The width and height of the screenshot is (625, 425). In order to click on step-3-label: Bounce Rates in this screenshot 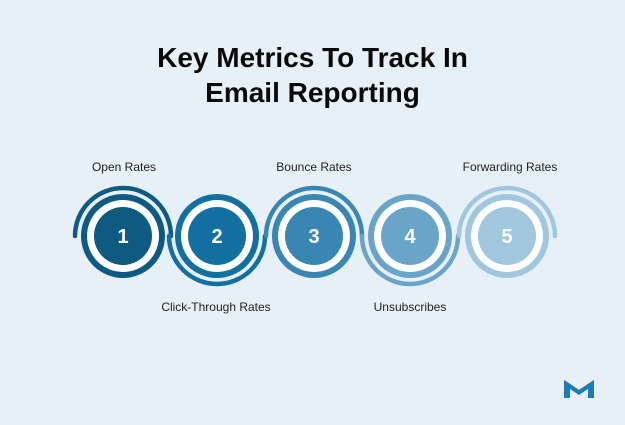, I will do `click(314, 167)`.